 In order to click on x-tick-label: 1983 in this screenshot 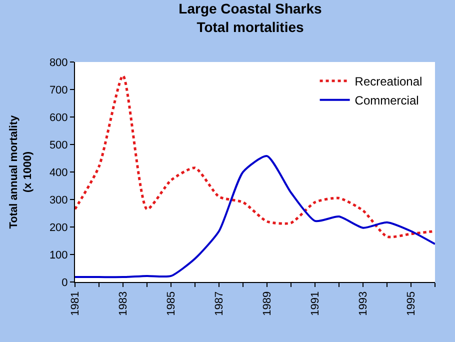, I will do `click(124, 303)`.